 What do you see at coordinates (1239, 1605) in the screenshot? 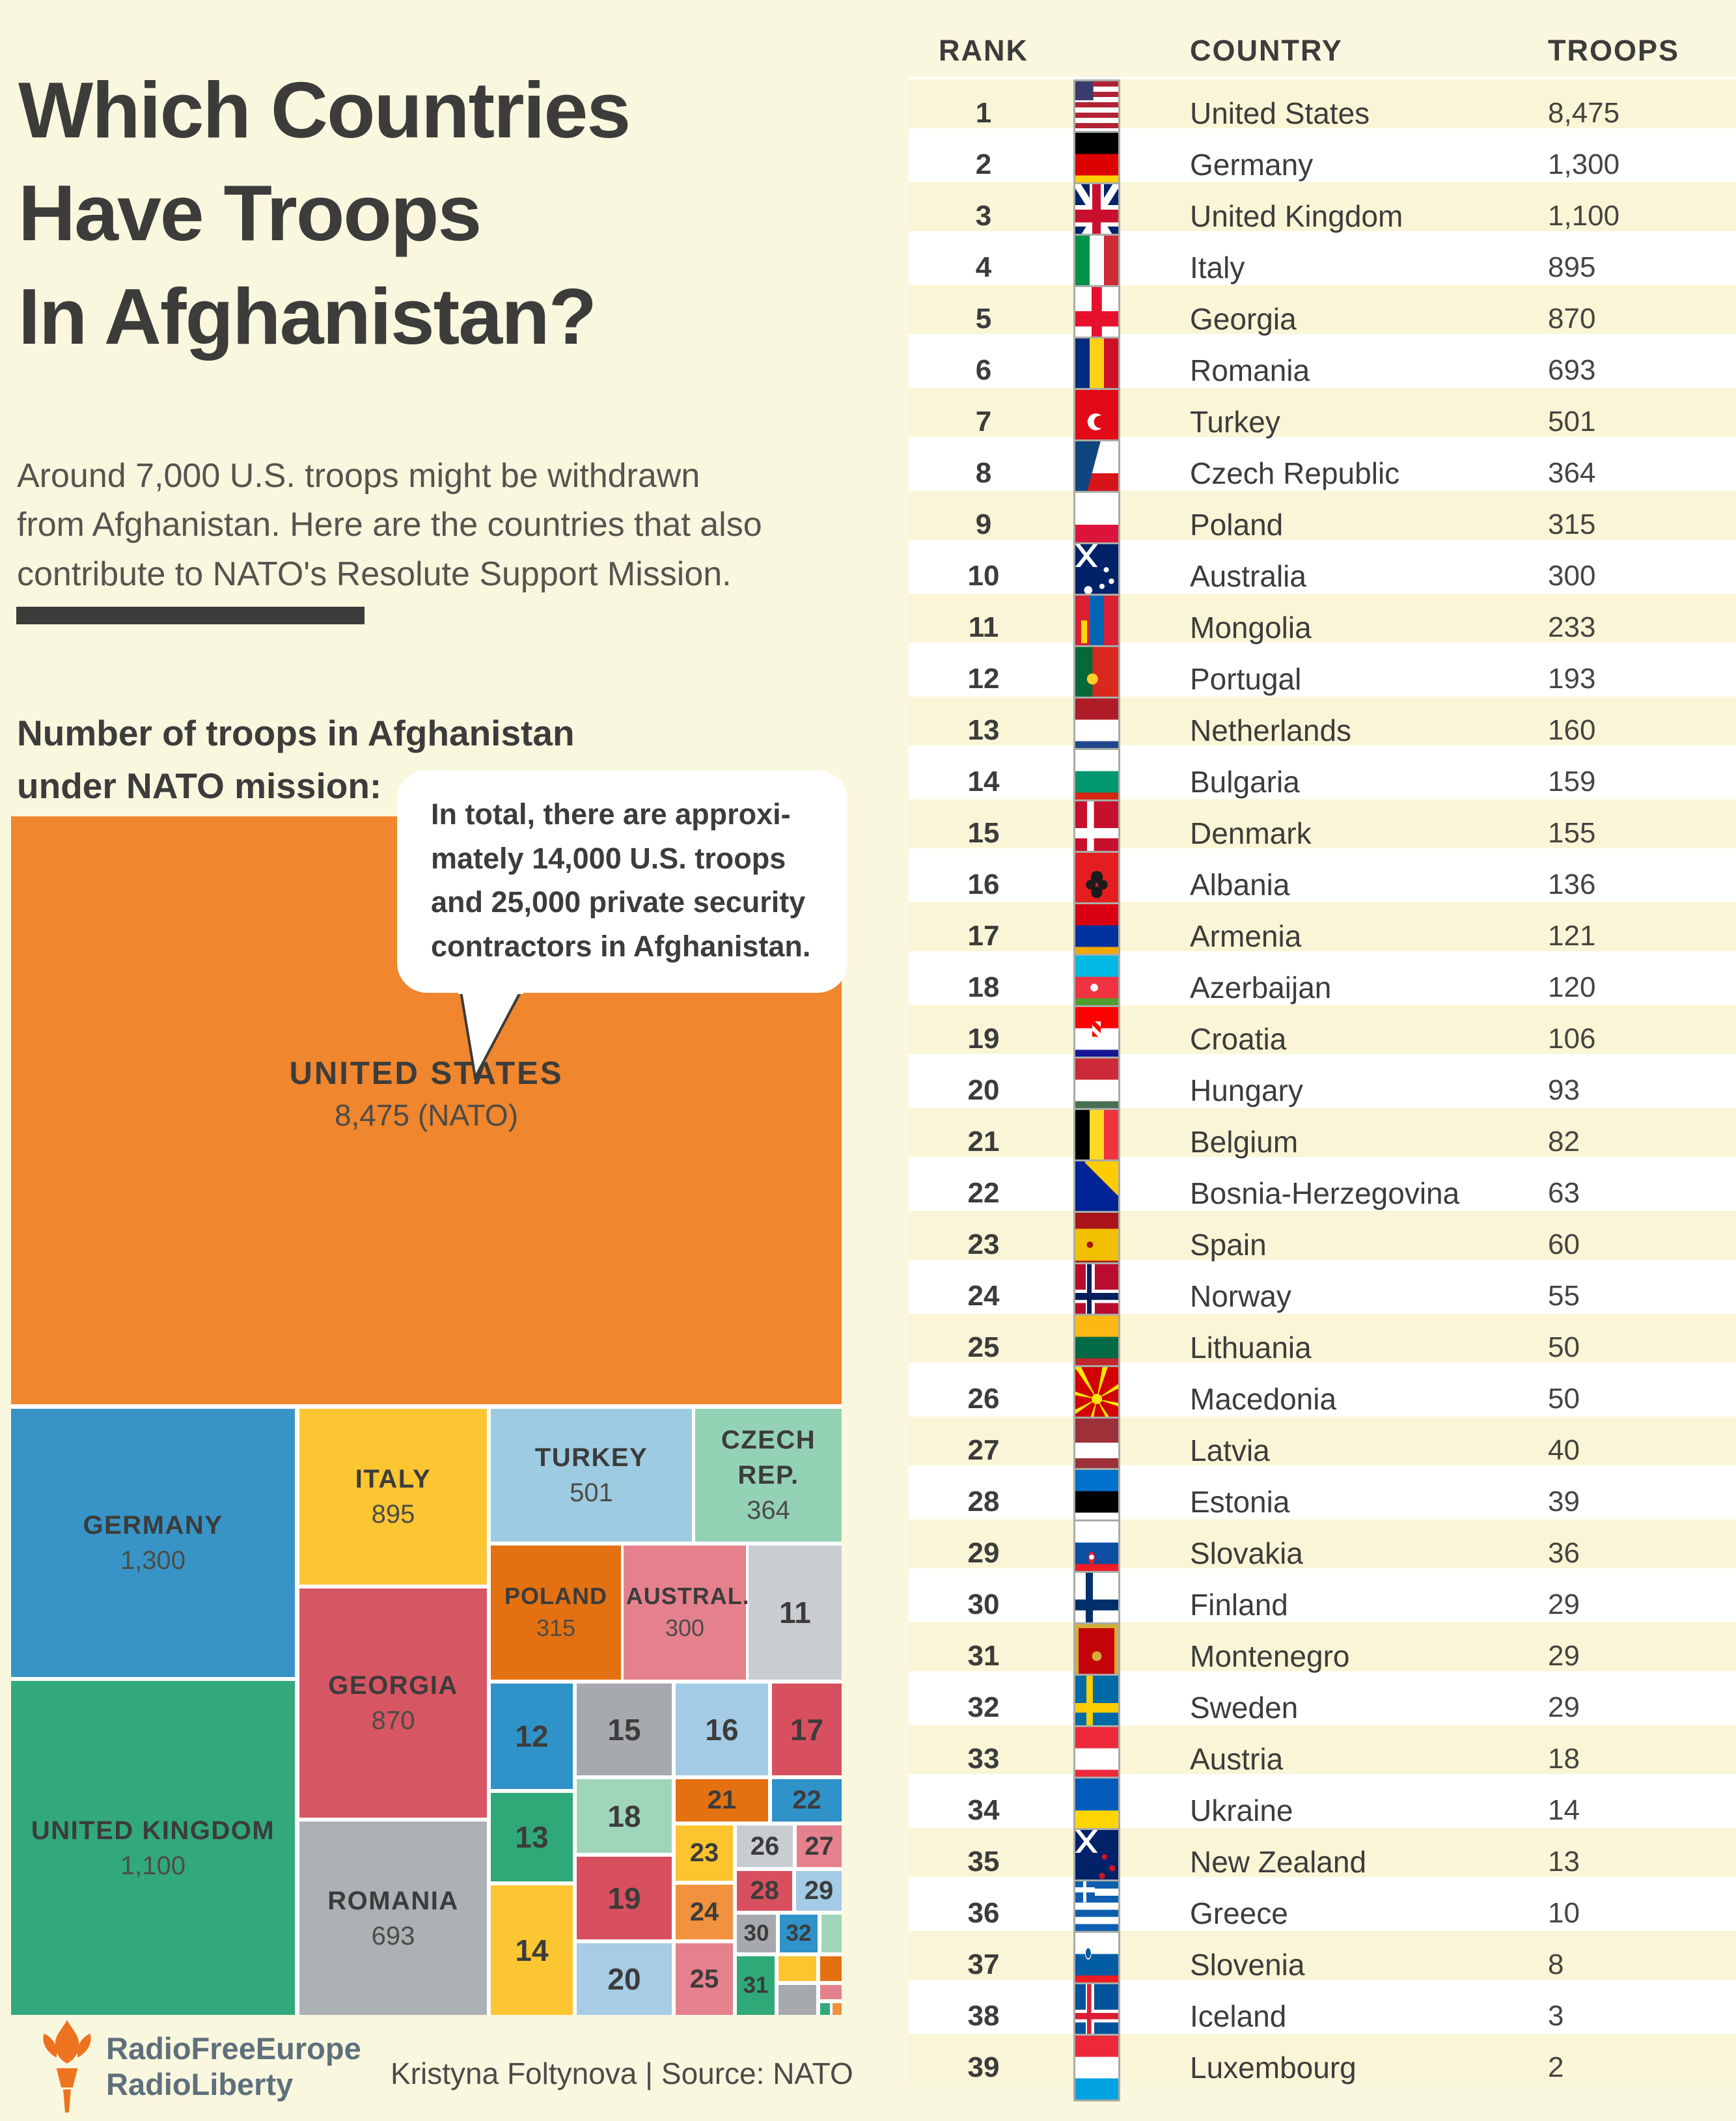
I see `country-cell: Finland` at bounding box center [1239, 1605].